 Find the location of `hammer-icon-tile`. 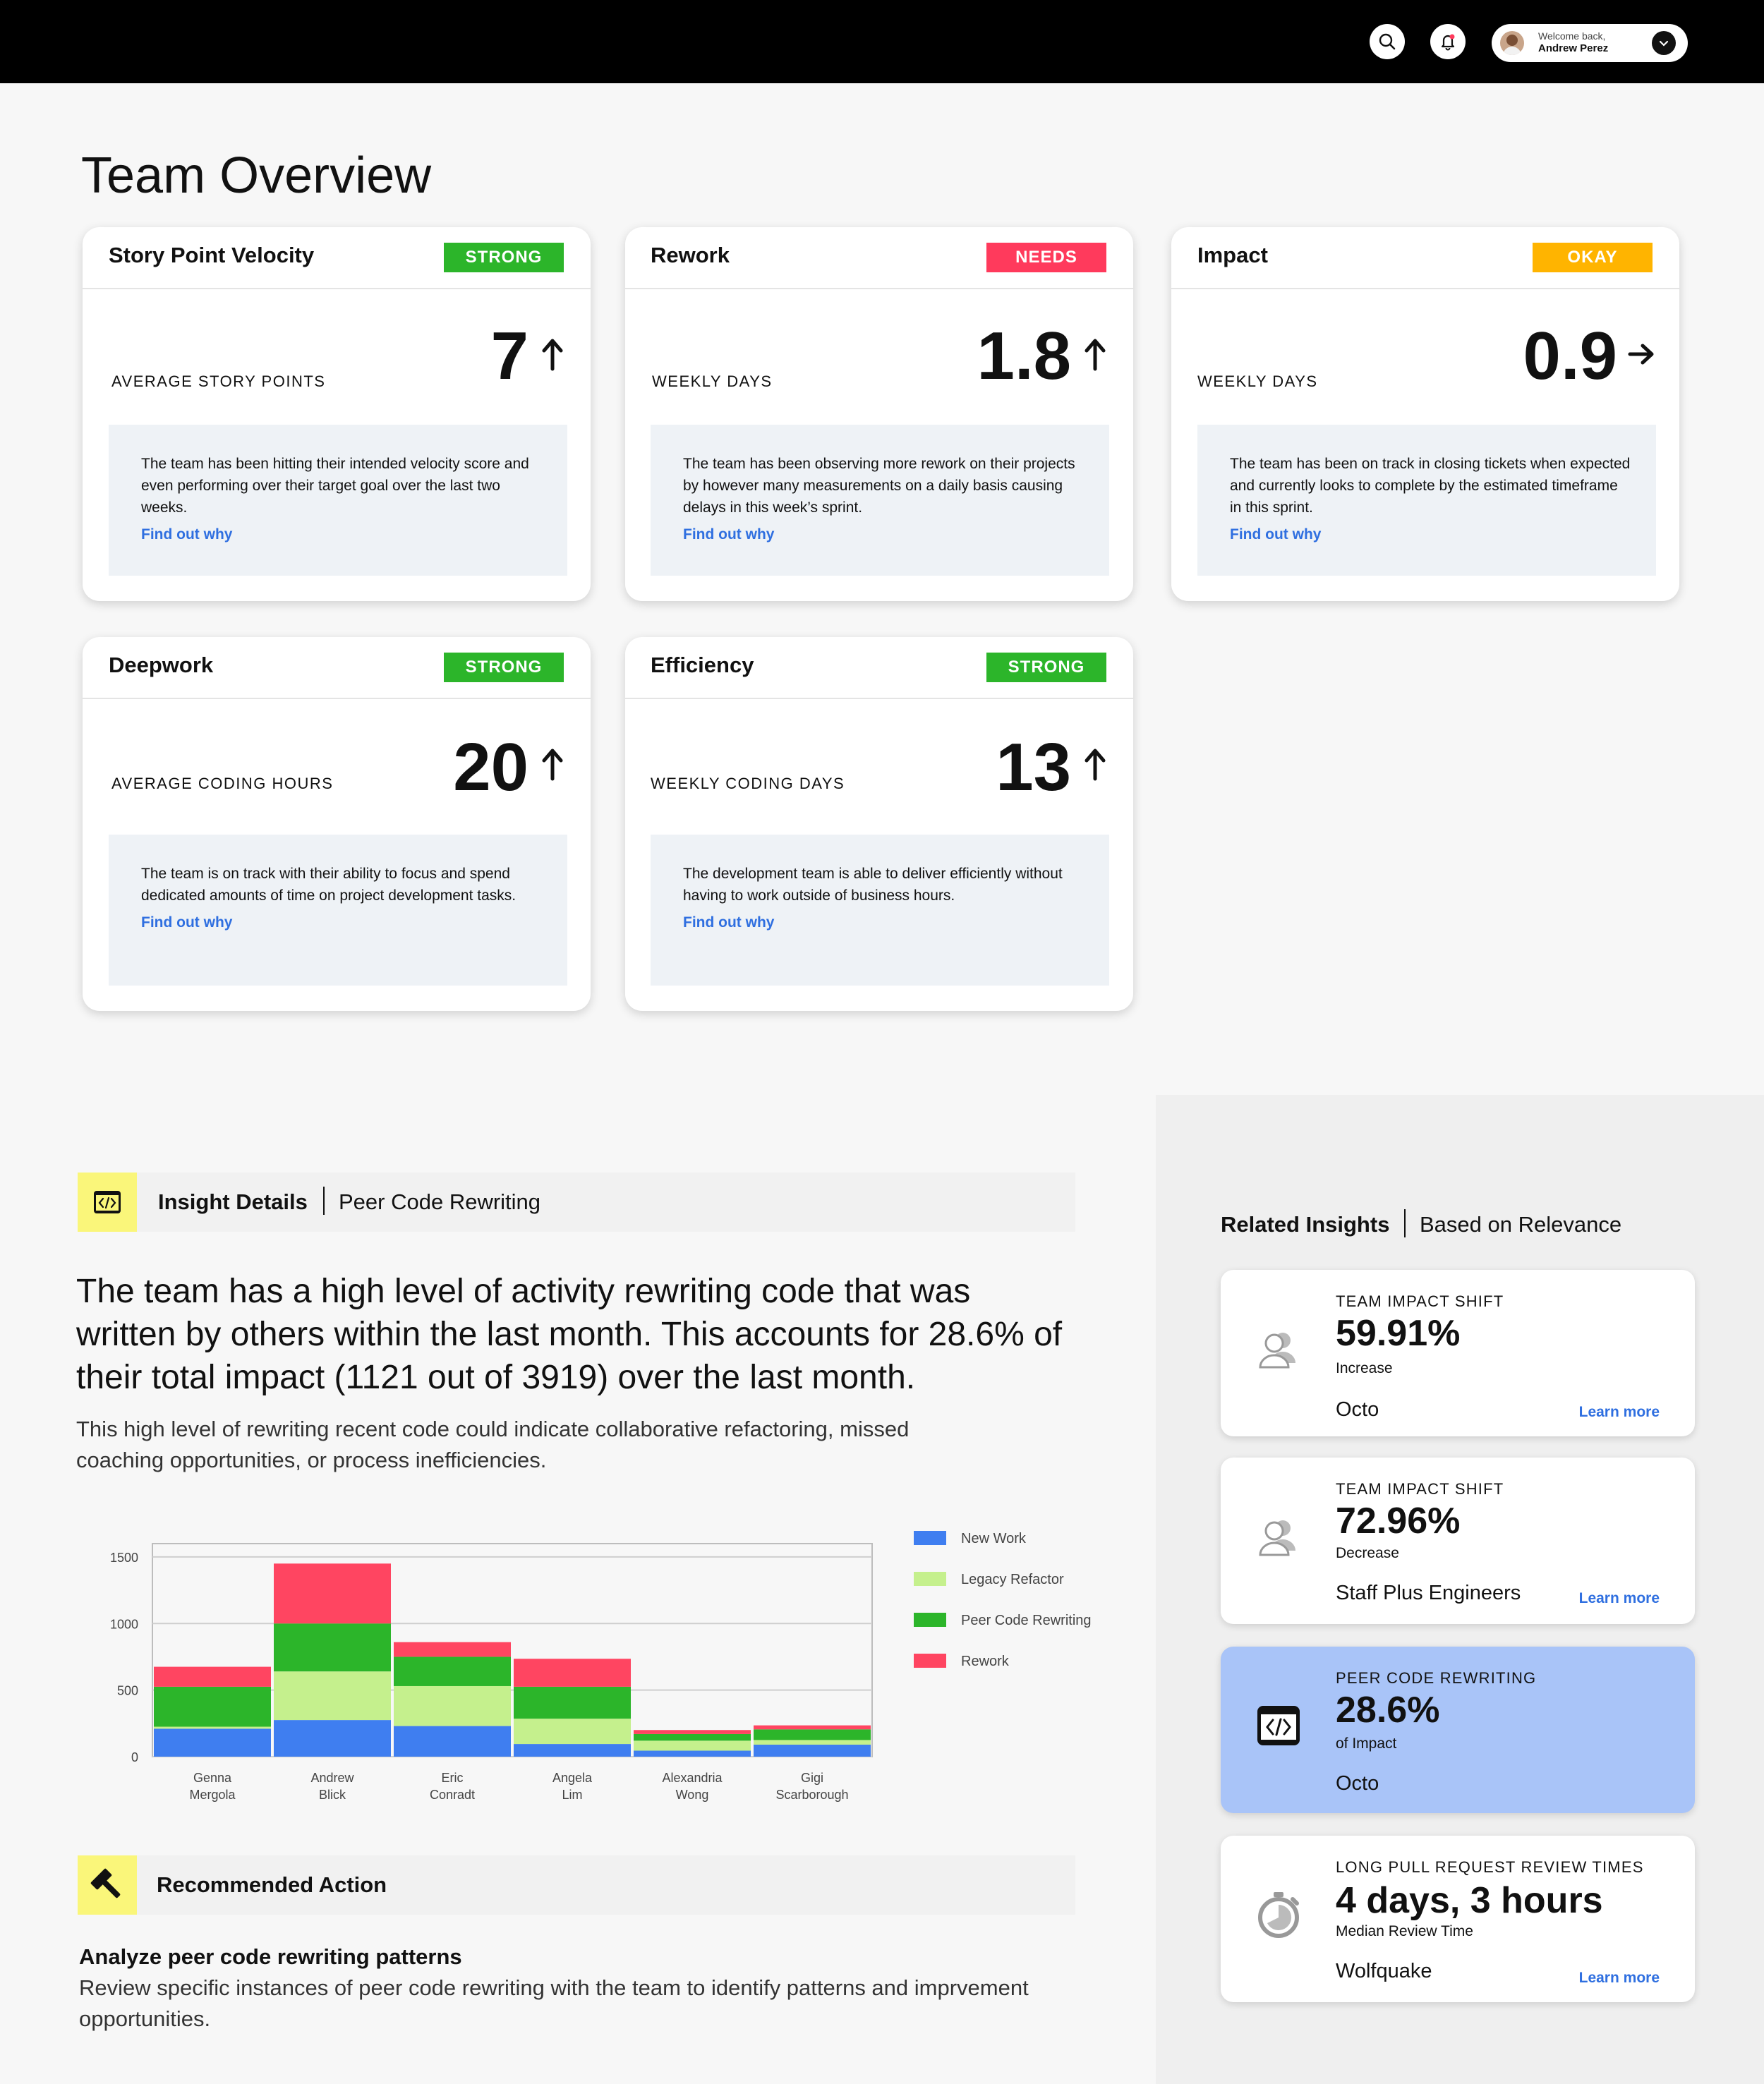

hammer-icon-tile is located at coordinates (107, 1885).